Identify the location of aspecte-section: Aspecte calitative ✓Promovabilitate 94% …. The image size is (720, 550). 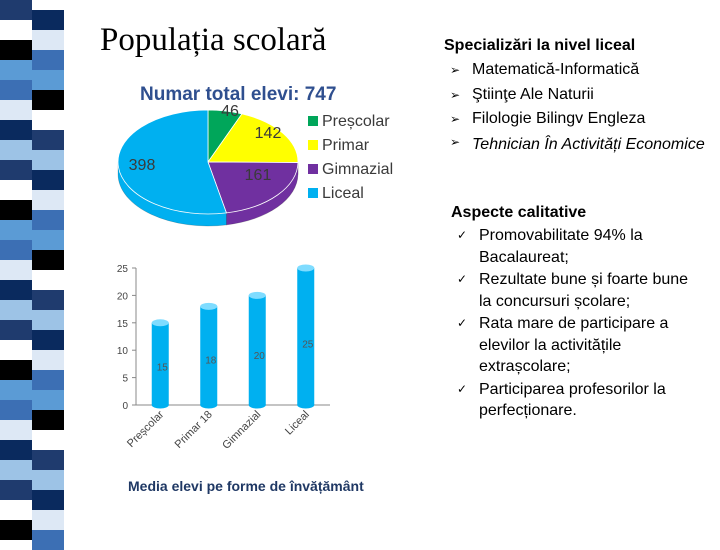
(571, 312).